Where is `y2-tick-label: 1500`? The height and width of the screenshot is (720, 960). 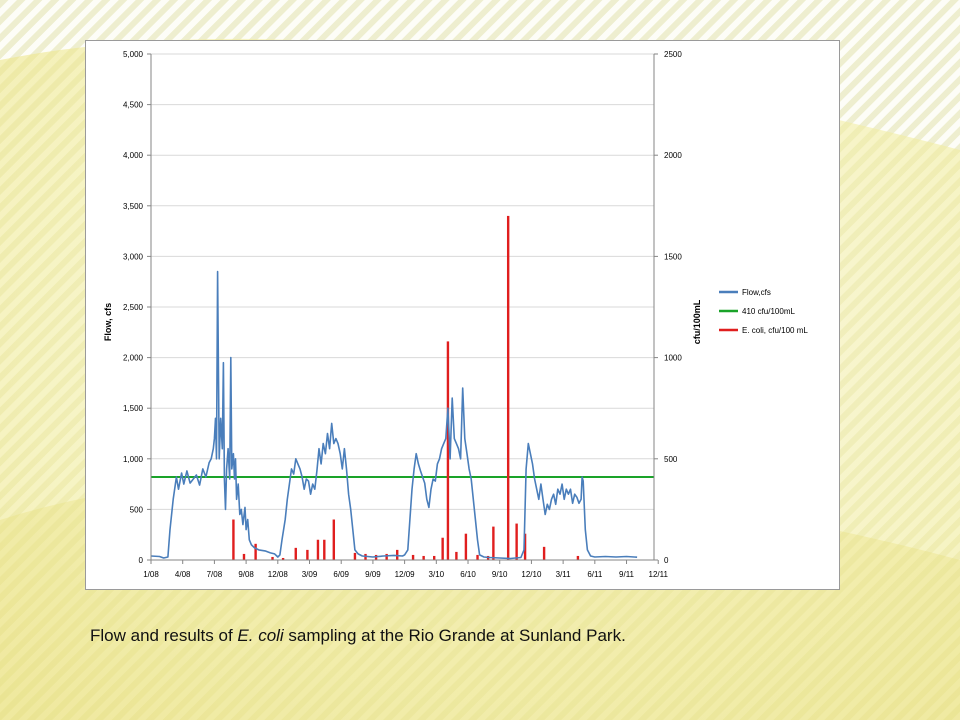
y2-tick-label: 1500 is located at coordinates (673, 256).